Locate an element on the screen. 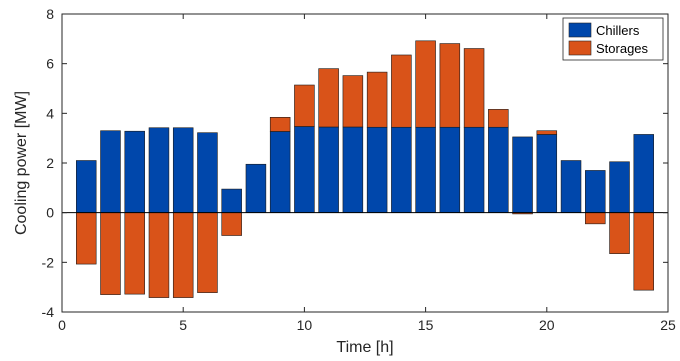 Image resolution: width=680 pixels, height=361 pixels. x-tick-label: 20 is located at coordinates (547, 325).